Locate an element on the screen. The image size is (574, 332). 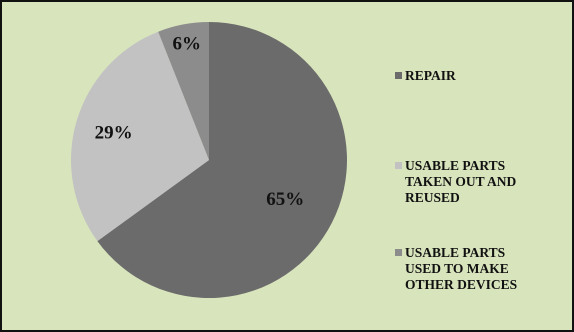
legend-item-1: REPAIR is located at coordinates (482, 76).